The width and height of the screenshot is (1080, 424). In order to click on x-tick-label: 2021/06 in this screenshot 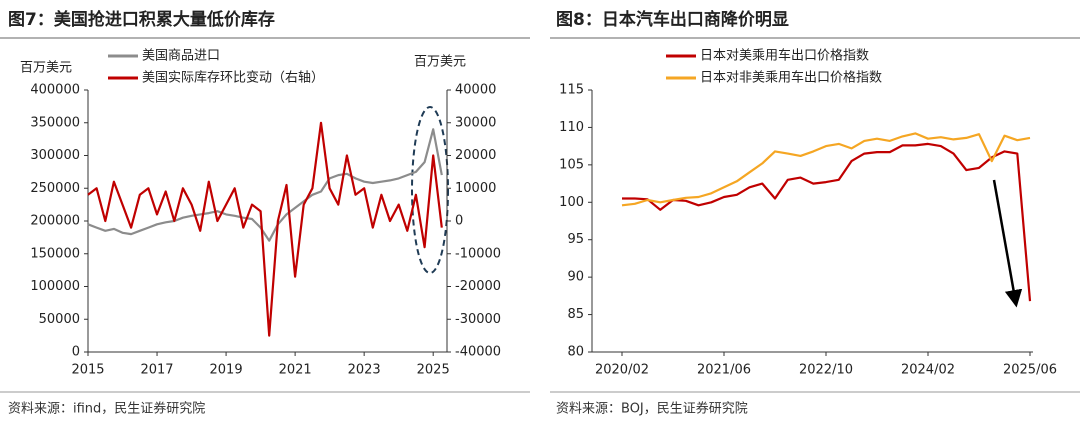, I will do `click(724, 370)`.